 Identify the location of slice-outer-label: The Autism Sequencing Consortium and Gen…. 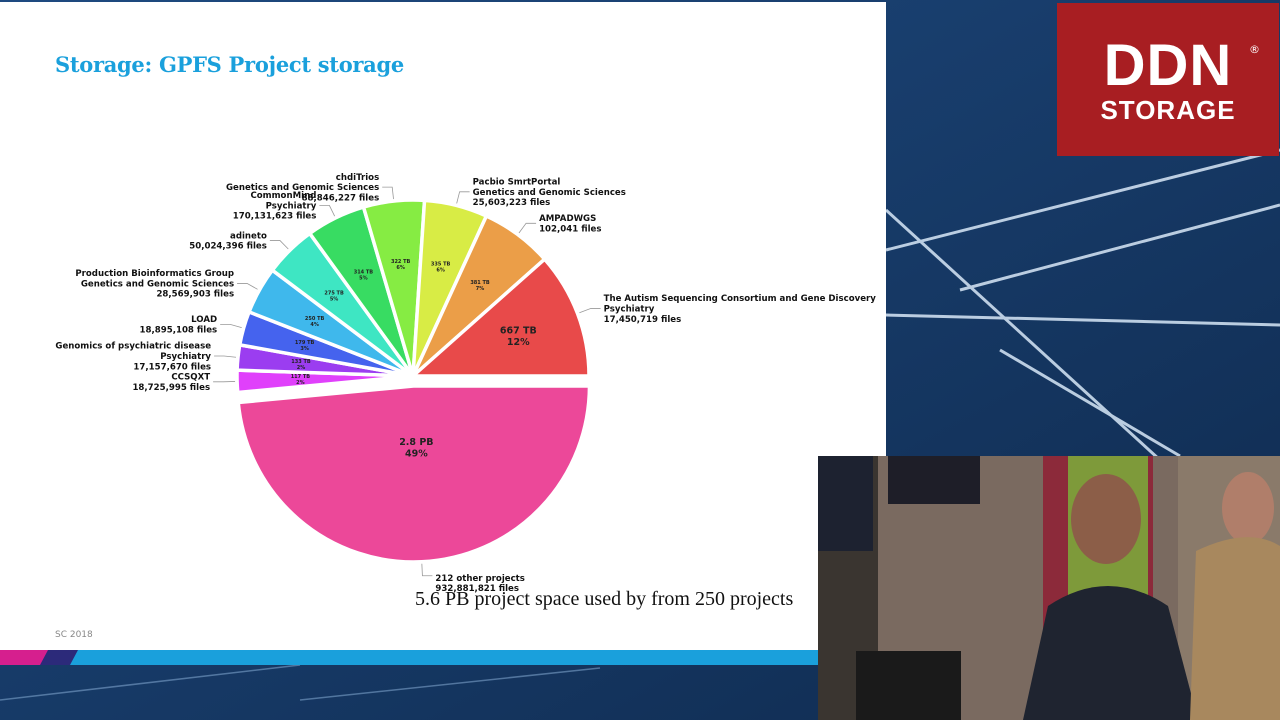
(740, 299).